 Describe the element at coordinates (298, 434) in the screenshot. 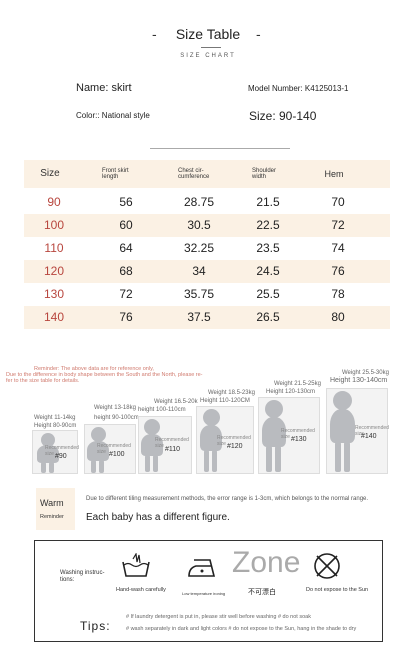

I see `kid-5-rec: Recommended size` at that location.